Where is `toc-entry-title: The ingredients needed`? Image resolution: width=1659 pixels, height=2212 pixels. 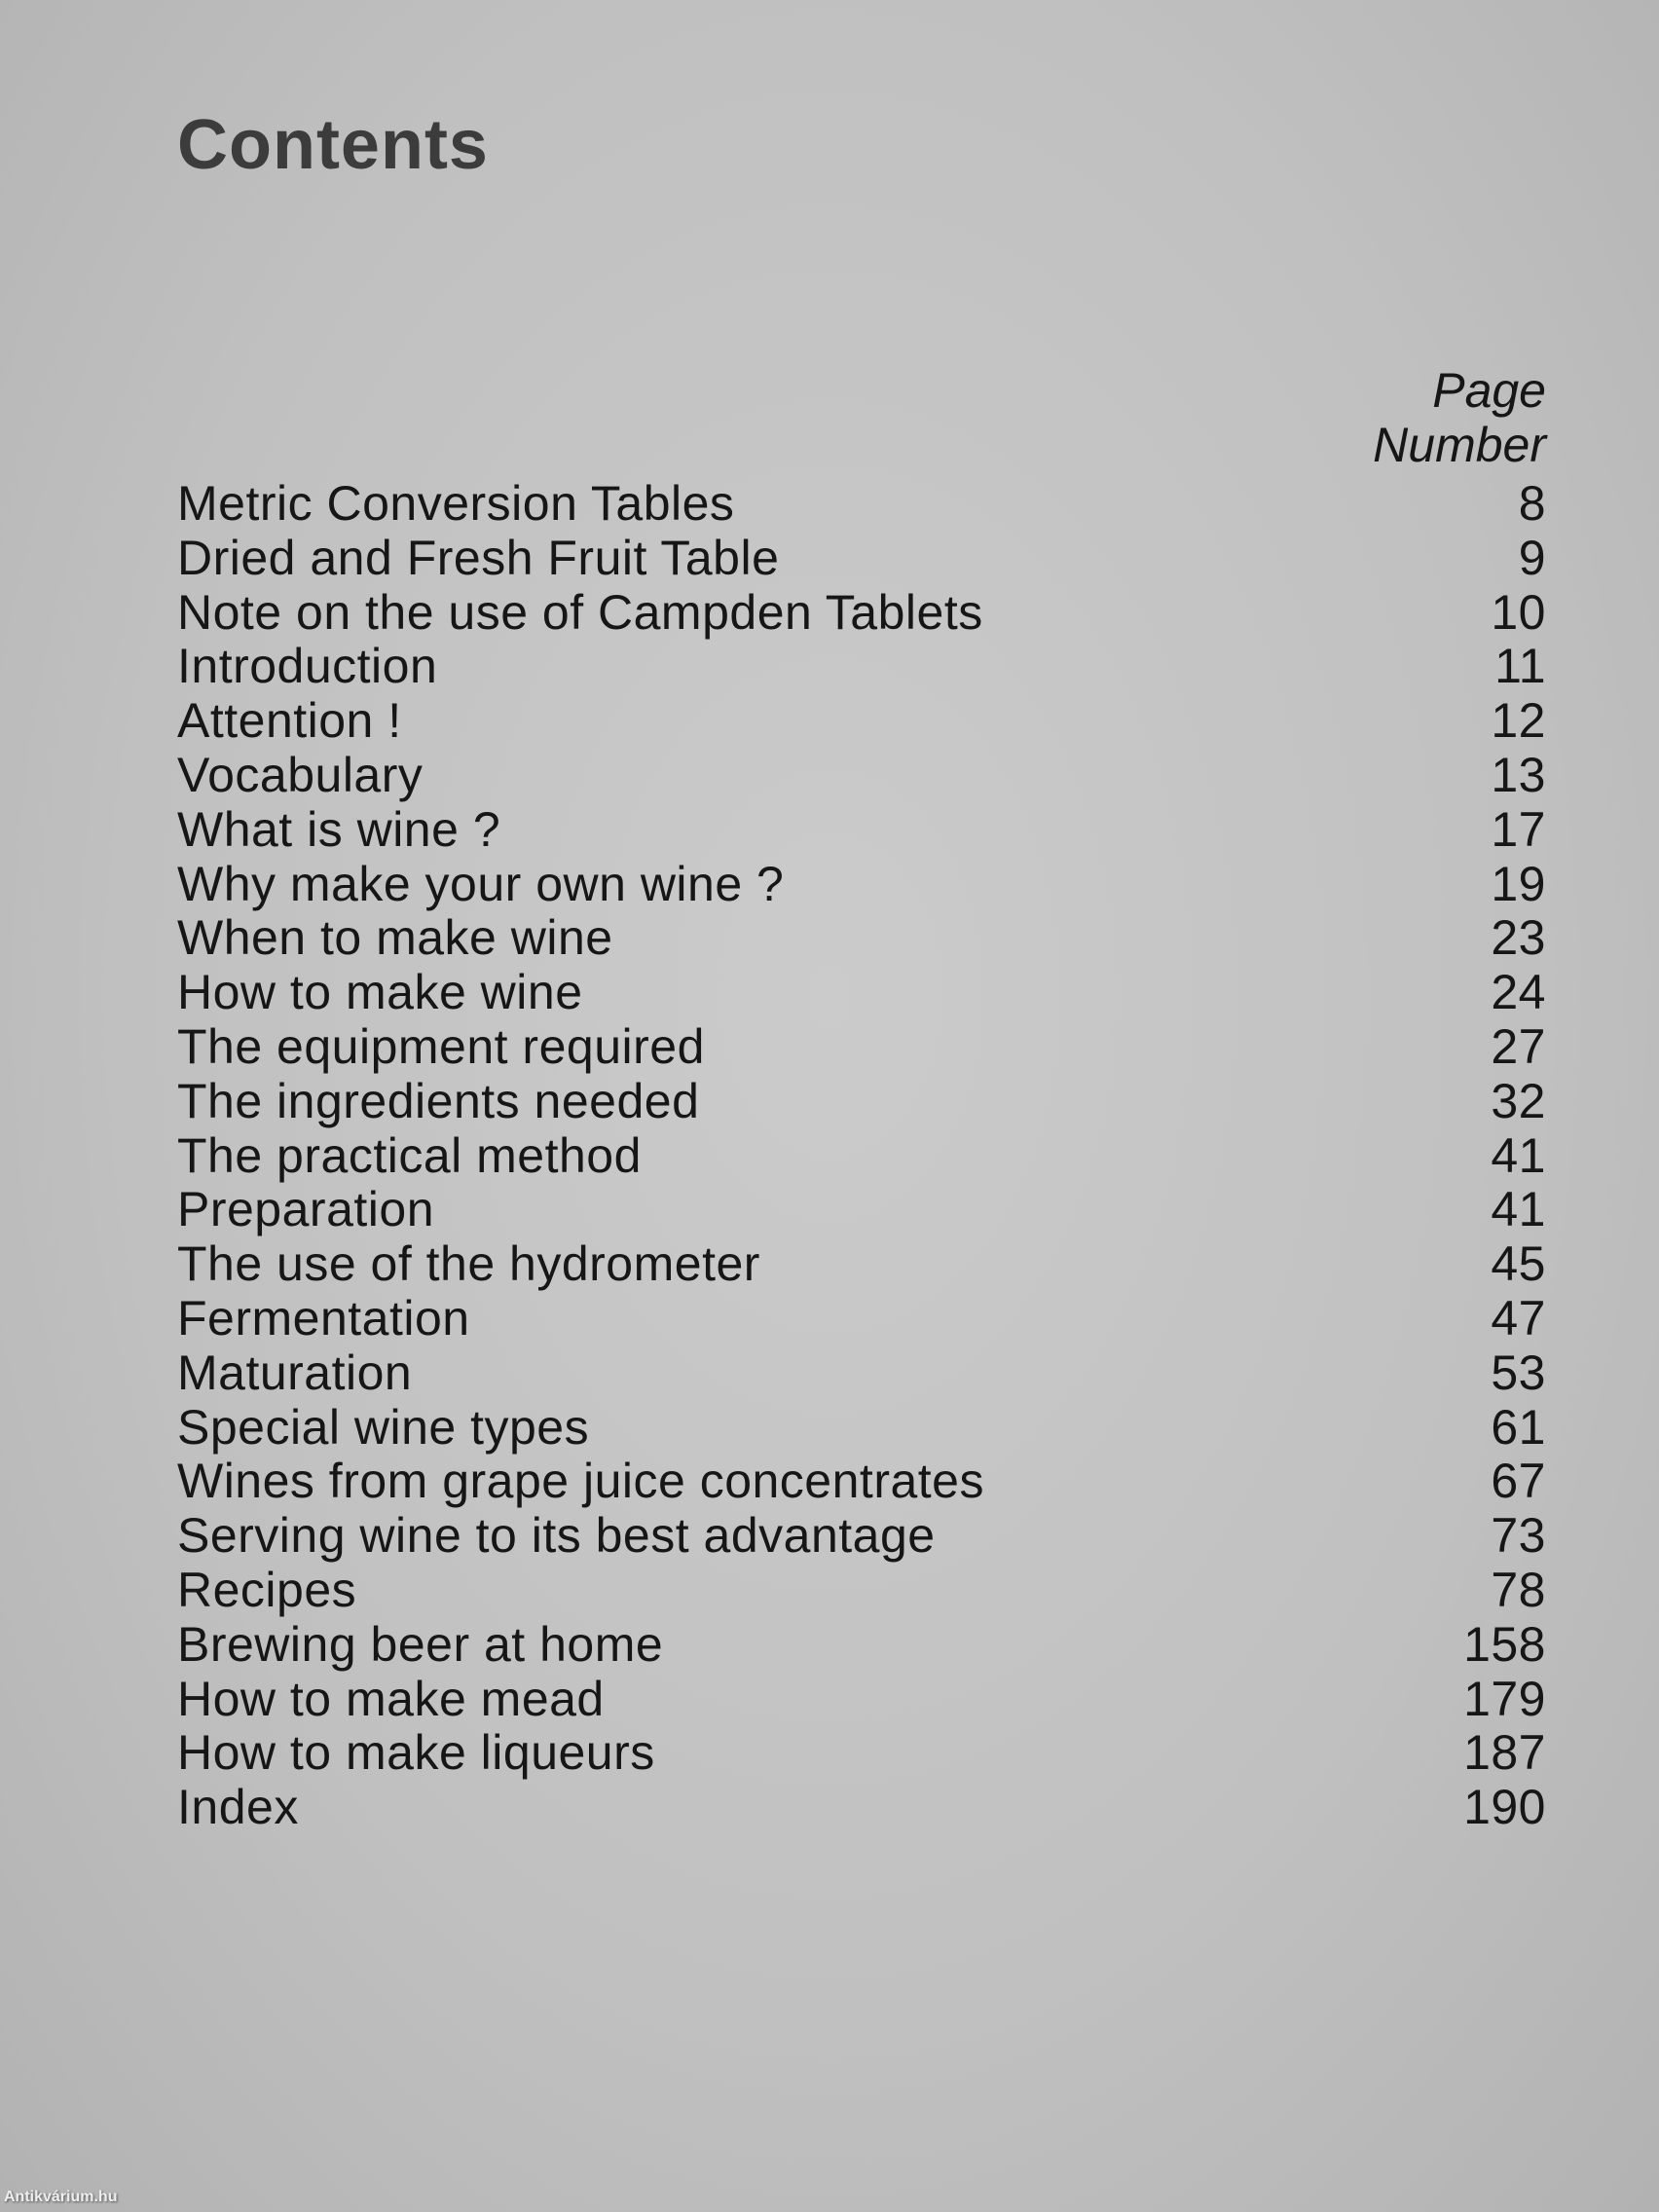 toc-entry-title: The ingredients needed is located at coordinates (438, 1100).